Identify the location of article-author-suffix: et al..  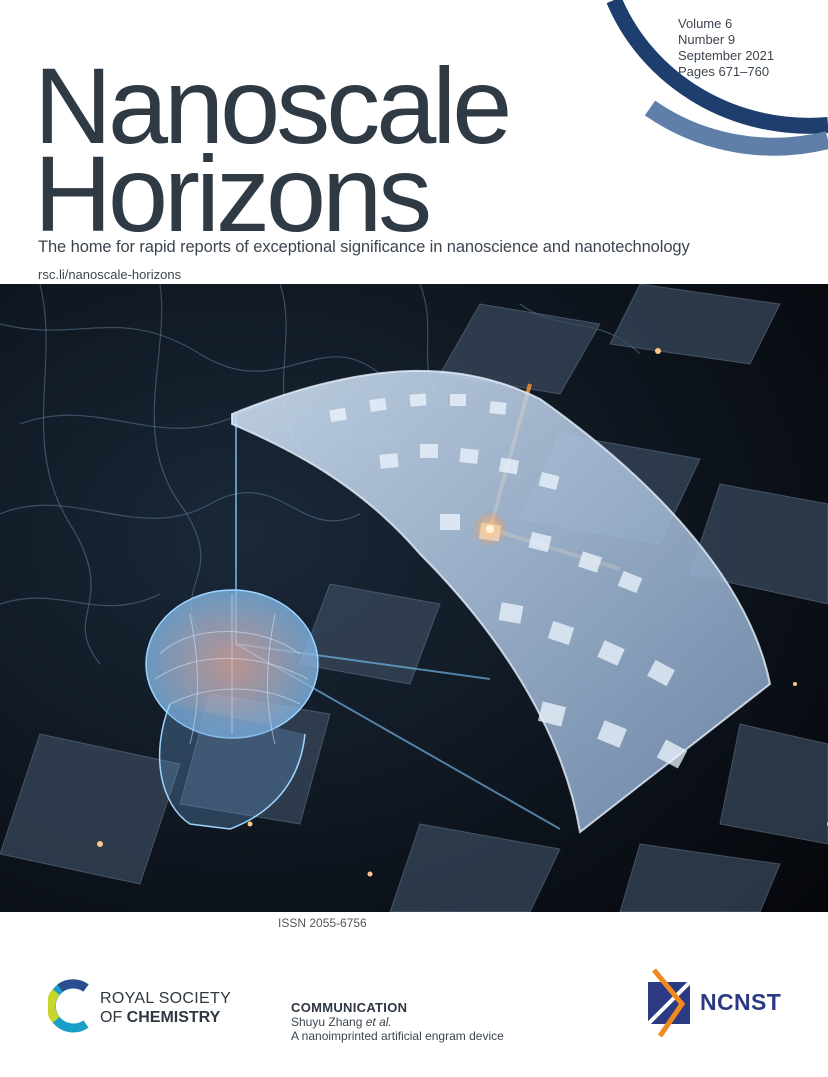
(378, 1022).